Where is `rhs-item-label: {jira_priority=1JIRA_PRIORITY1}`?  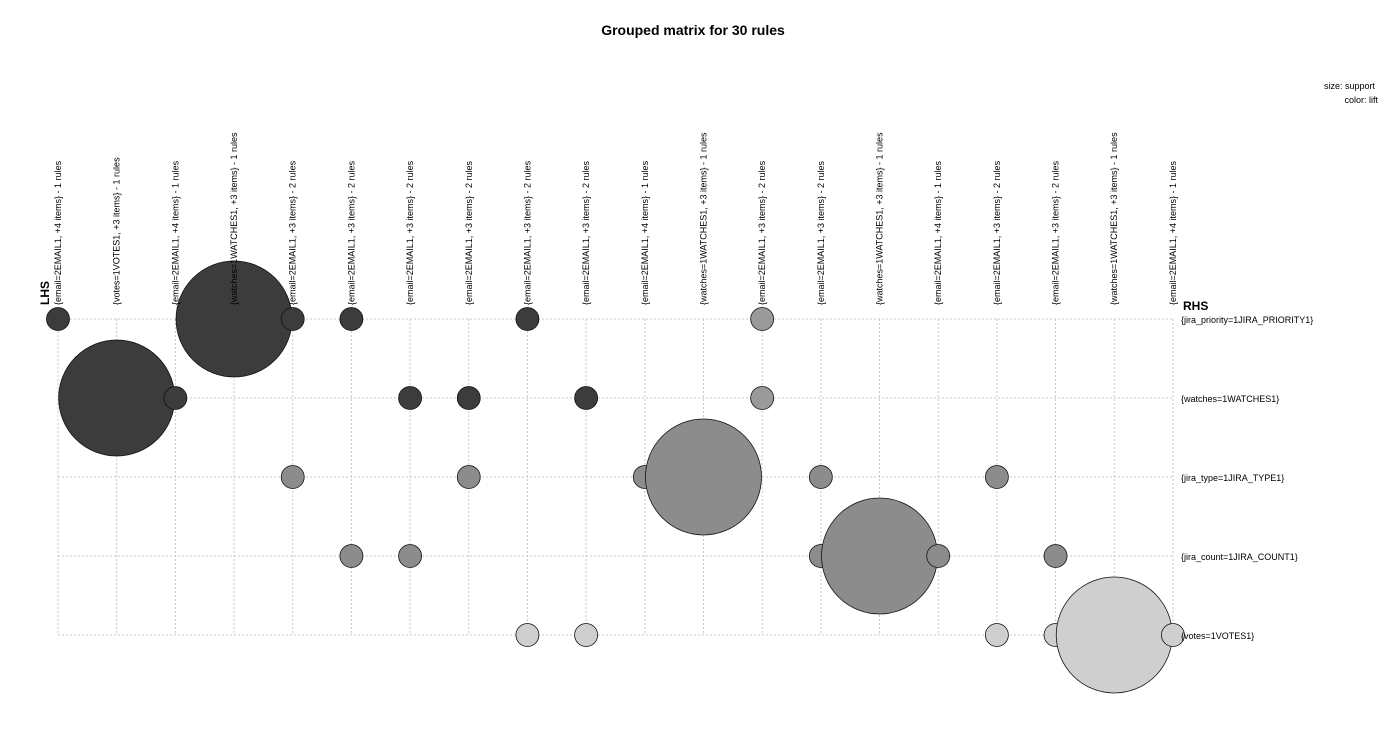
rhs-item-label: {jira_priority=1JIRA_PRIORITY1} is located at coordinates (1247, 320).